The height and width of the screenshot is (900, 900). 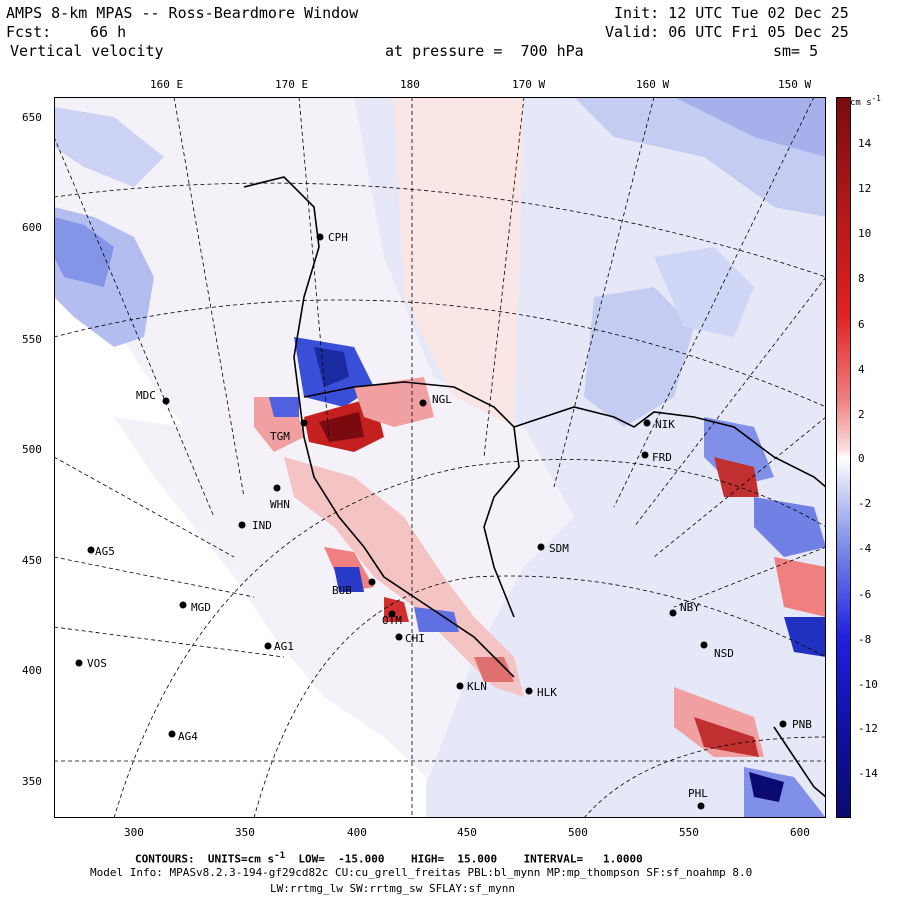 What do you see at coordinates (802, 724) in the screenshot?
I see `station-label: PNB` at bounding box center [802, 724].